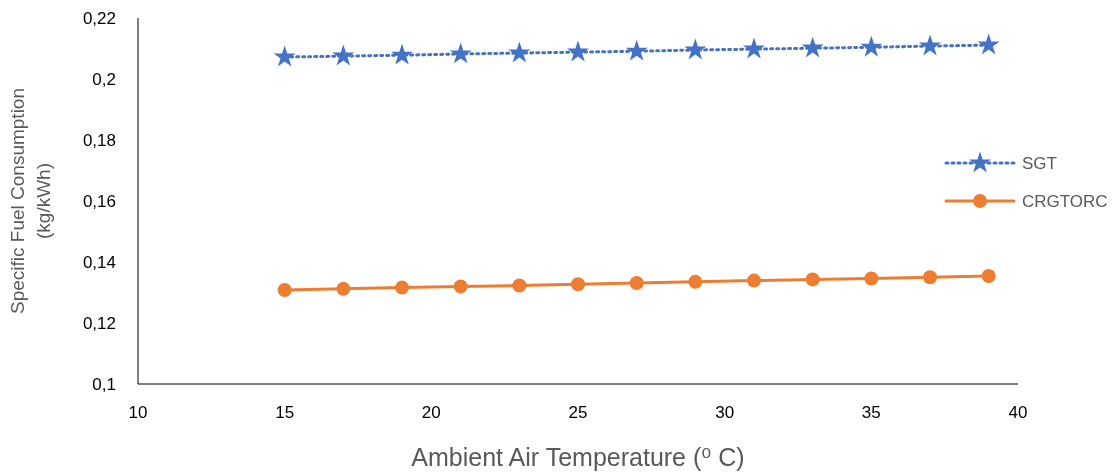 The height and width of the screenshot is (474, 1119). Describe the element at coordinates (1018, 412) in the screenshot. I see `x-tick-label: 40` at that location.